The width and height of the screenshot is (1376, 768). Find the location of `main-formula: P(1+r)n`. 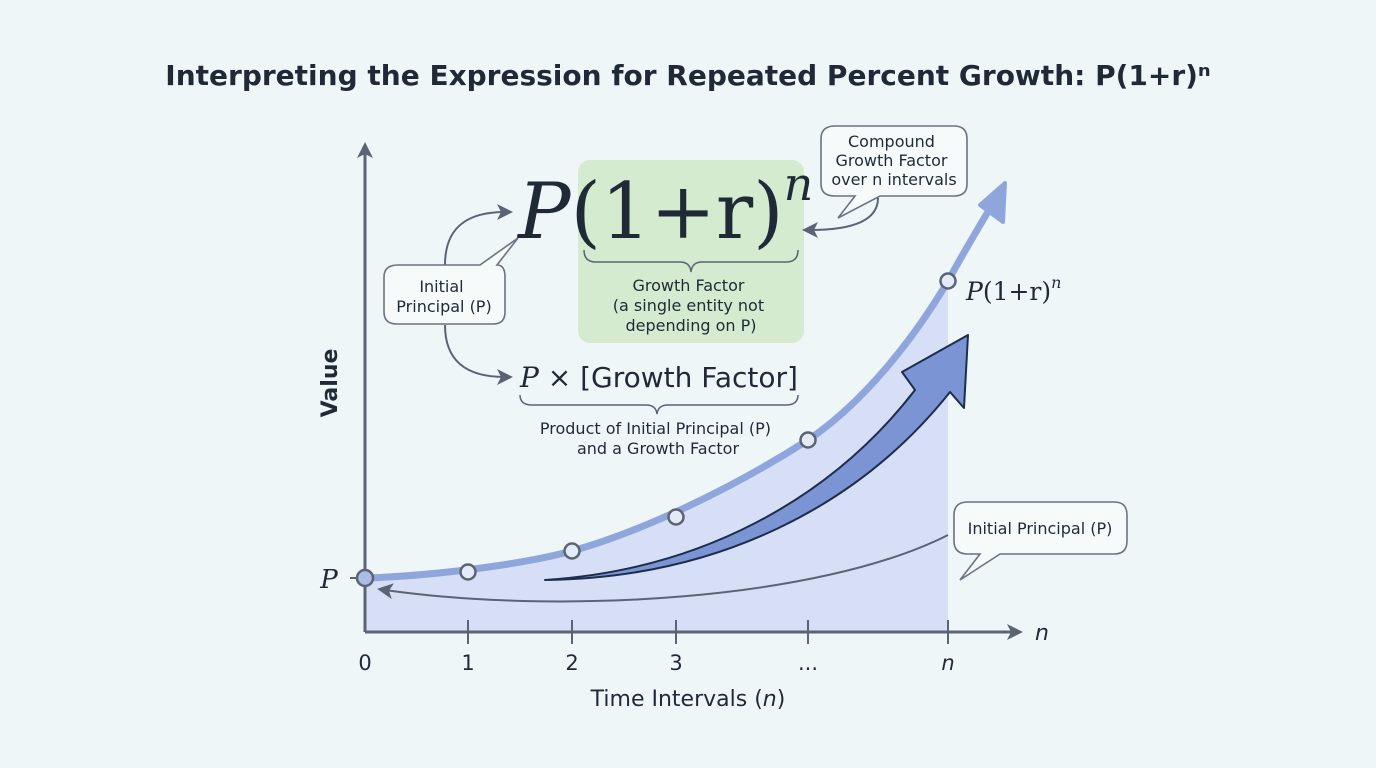

main-formula: P(1+r)n is located at coordinates (664, 207).